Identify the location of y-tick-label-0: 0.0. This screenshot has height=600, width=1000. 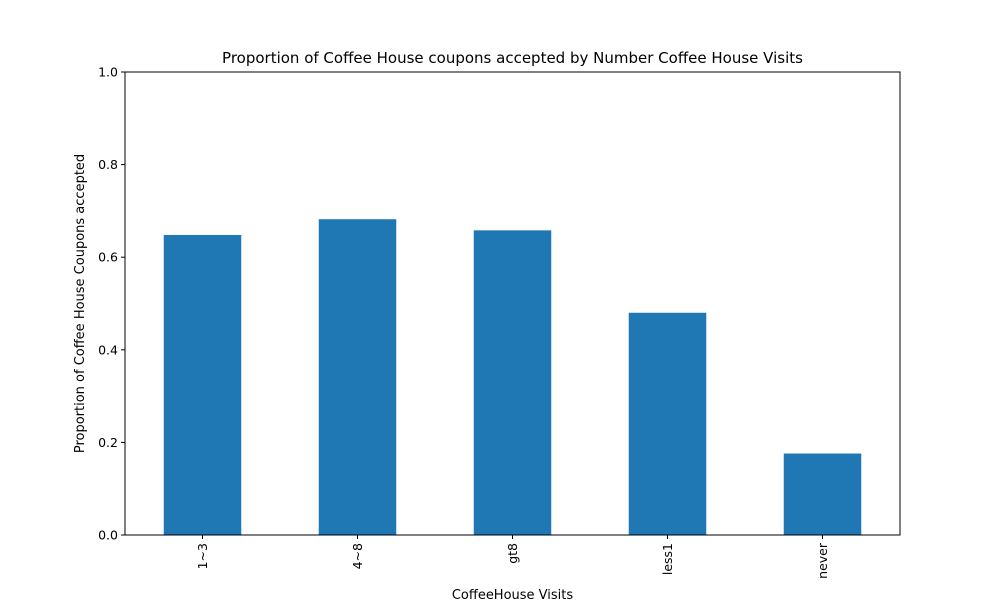
(108, 535).